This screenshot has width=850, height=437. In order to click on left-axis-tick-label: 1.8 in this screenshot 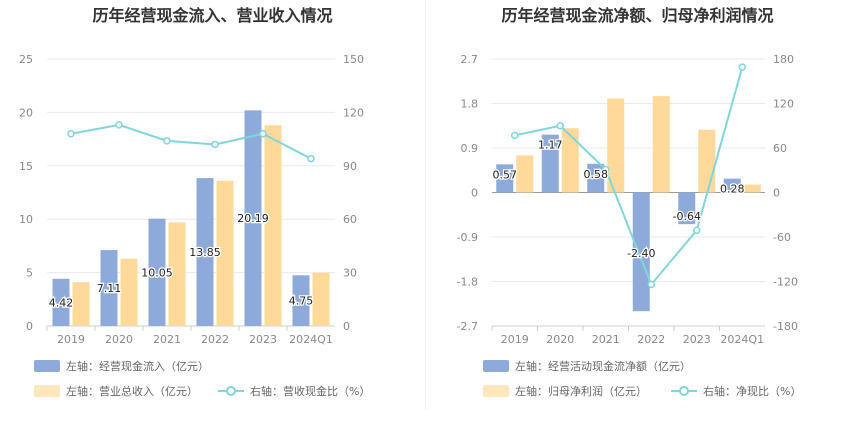, I will do `click(470, 104)`.